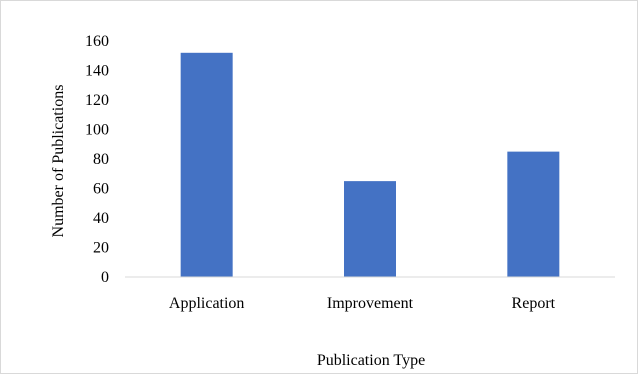  I want to click on y-tick-label: 20, so click(101, 248).